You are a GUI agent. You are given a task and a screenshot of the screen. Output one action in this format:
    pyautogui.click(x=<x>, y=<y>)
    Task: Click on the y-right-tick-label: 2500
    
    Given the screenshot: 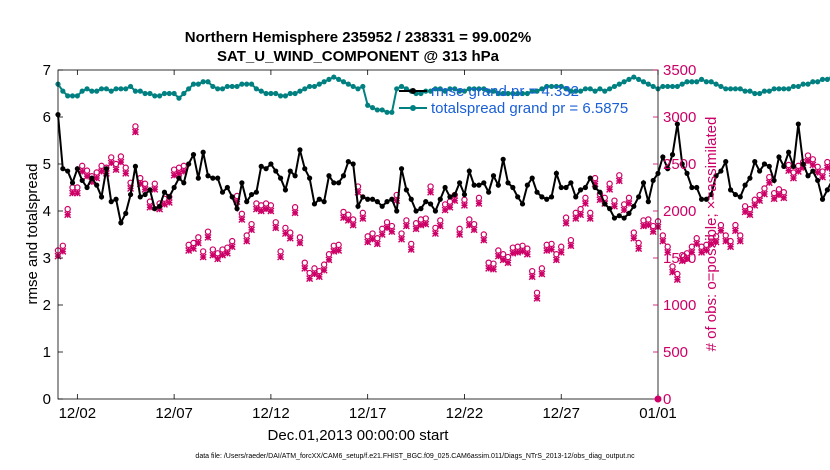 What is the action you would take?
    pyautogui.click(x=679, y=164)
    